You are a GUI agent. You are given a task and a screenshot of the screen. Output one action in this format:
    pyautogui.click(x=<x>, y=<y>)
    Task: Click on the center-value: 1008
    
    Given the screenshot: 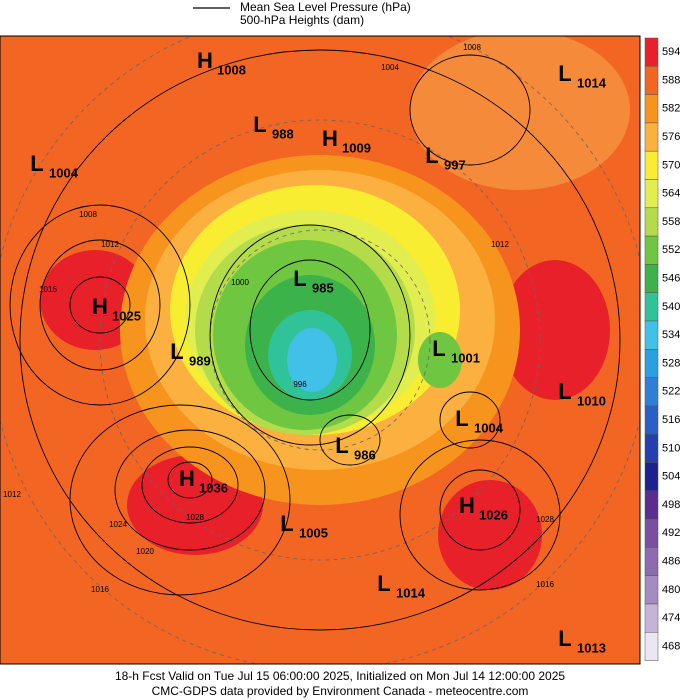 What is the action you would take?
    pyautogui.click(x=231, y=69)
    